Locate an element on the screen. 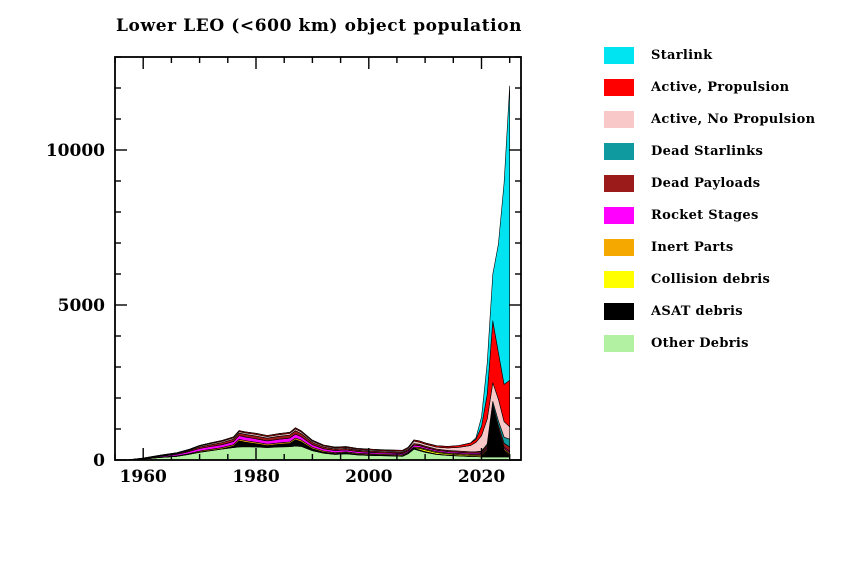 Image resolution: width=857 pixels, height=576 pixels. y-axis-tick-label: 10000 is located at coordinates (75, 151).